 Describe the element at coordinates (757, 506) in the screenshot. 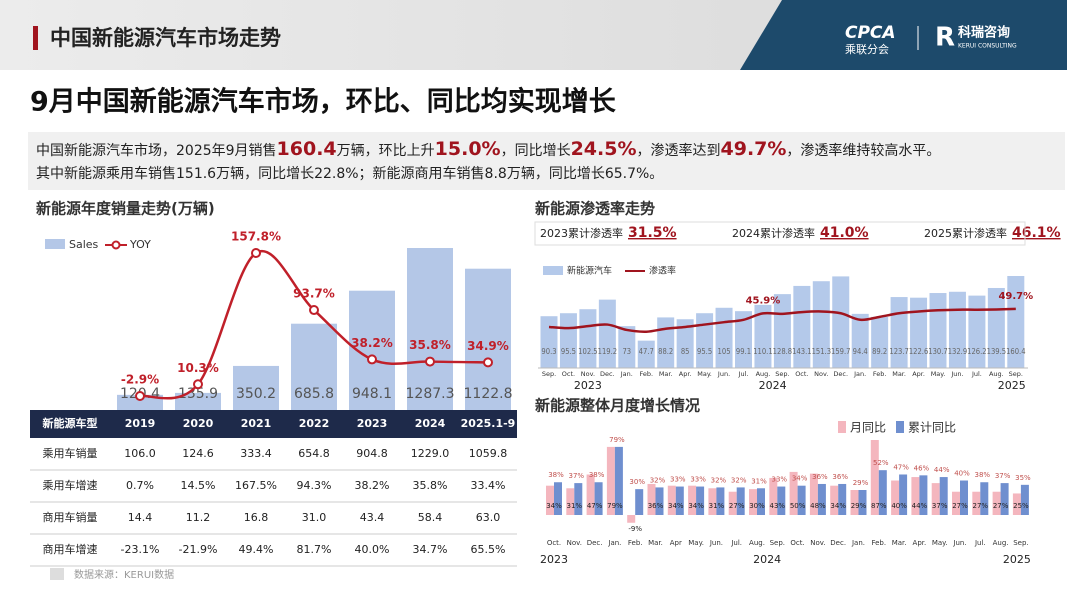

I see `bar-label: 30%` at that location.